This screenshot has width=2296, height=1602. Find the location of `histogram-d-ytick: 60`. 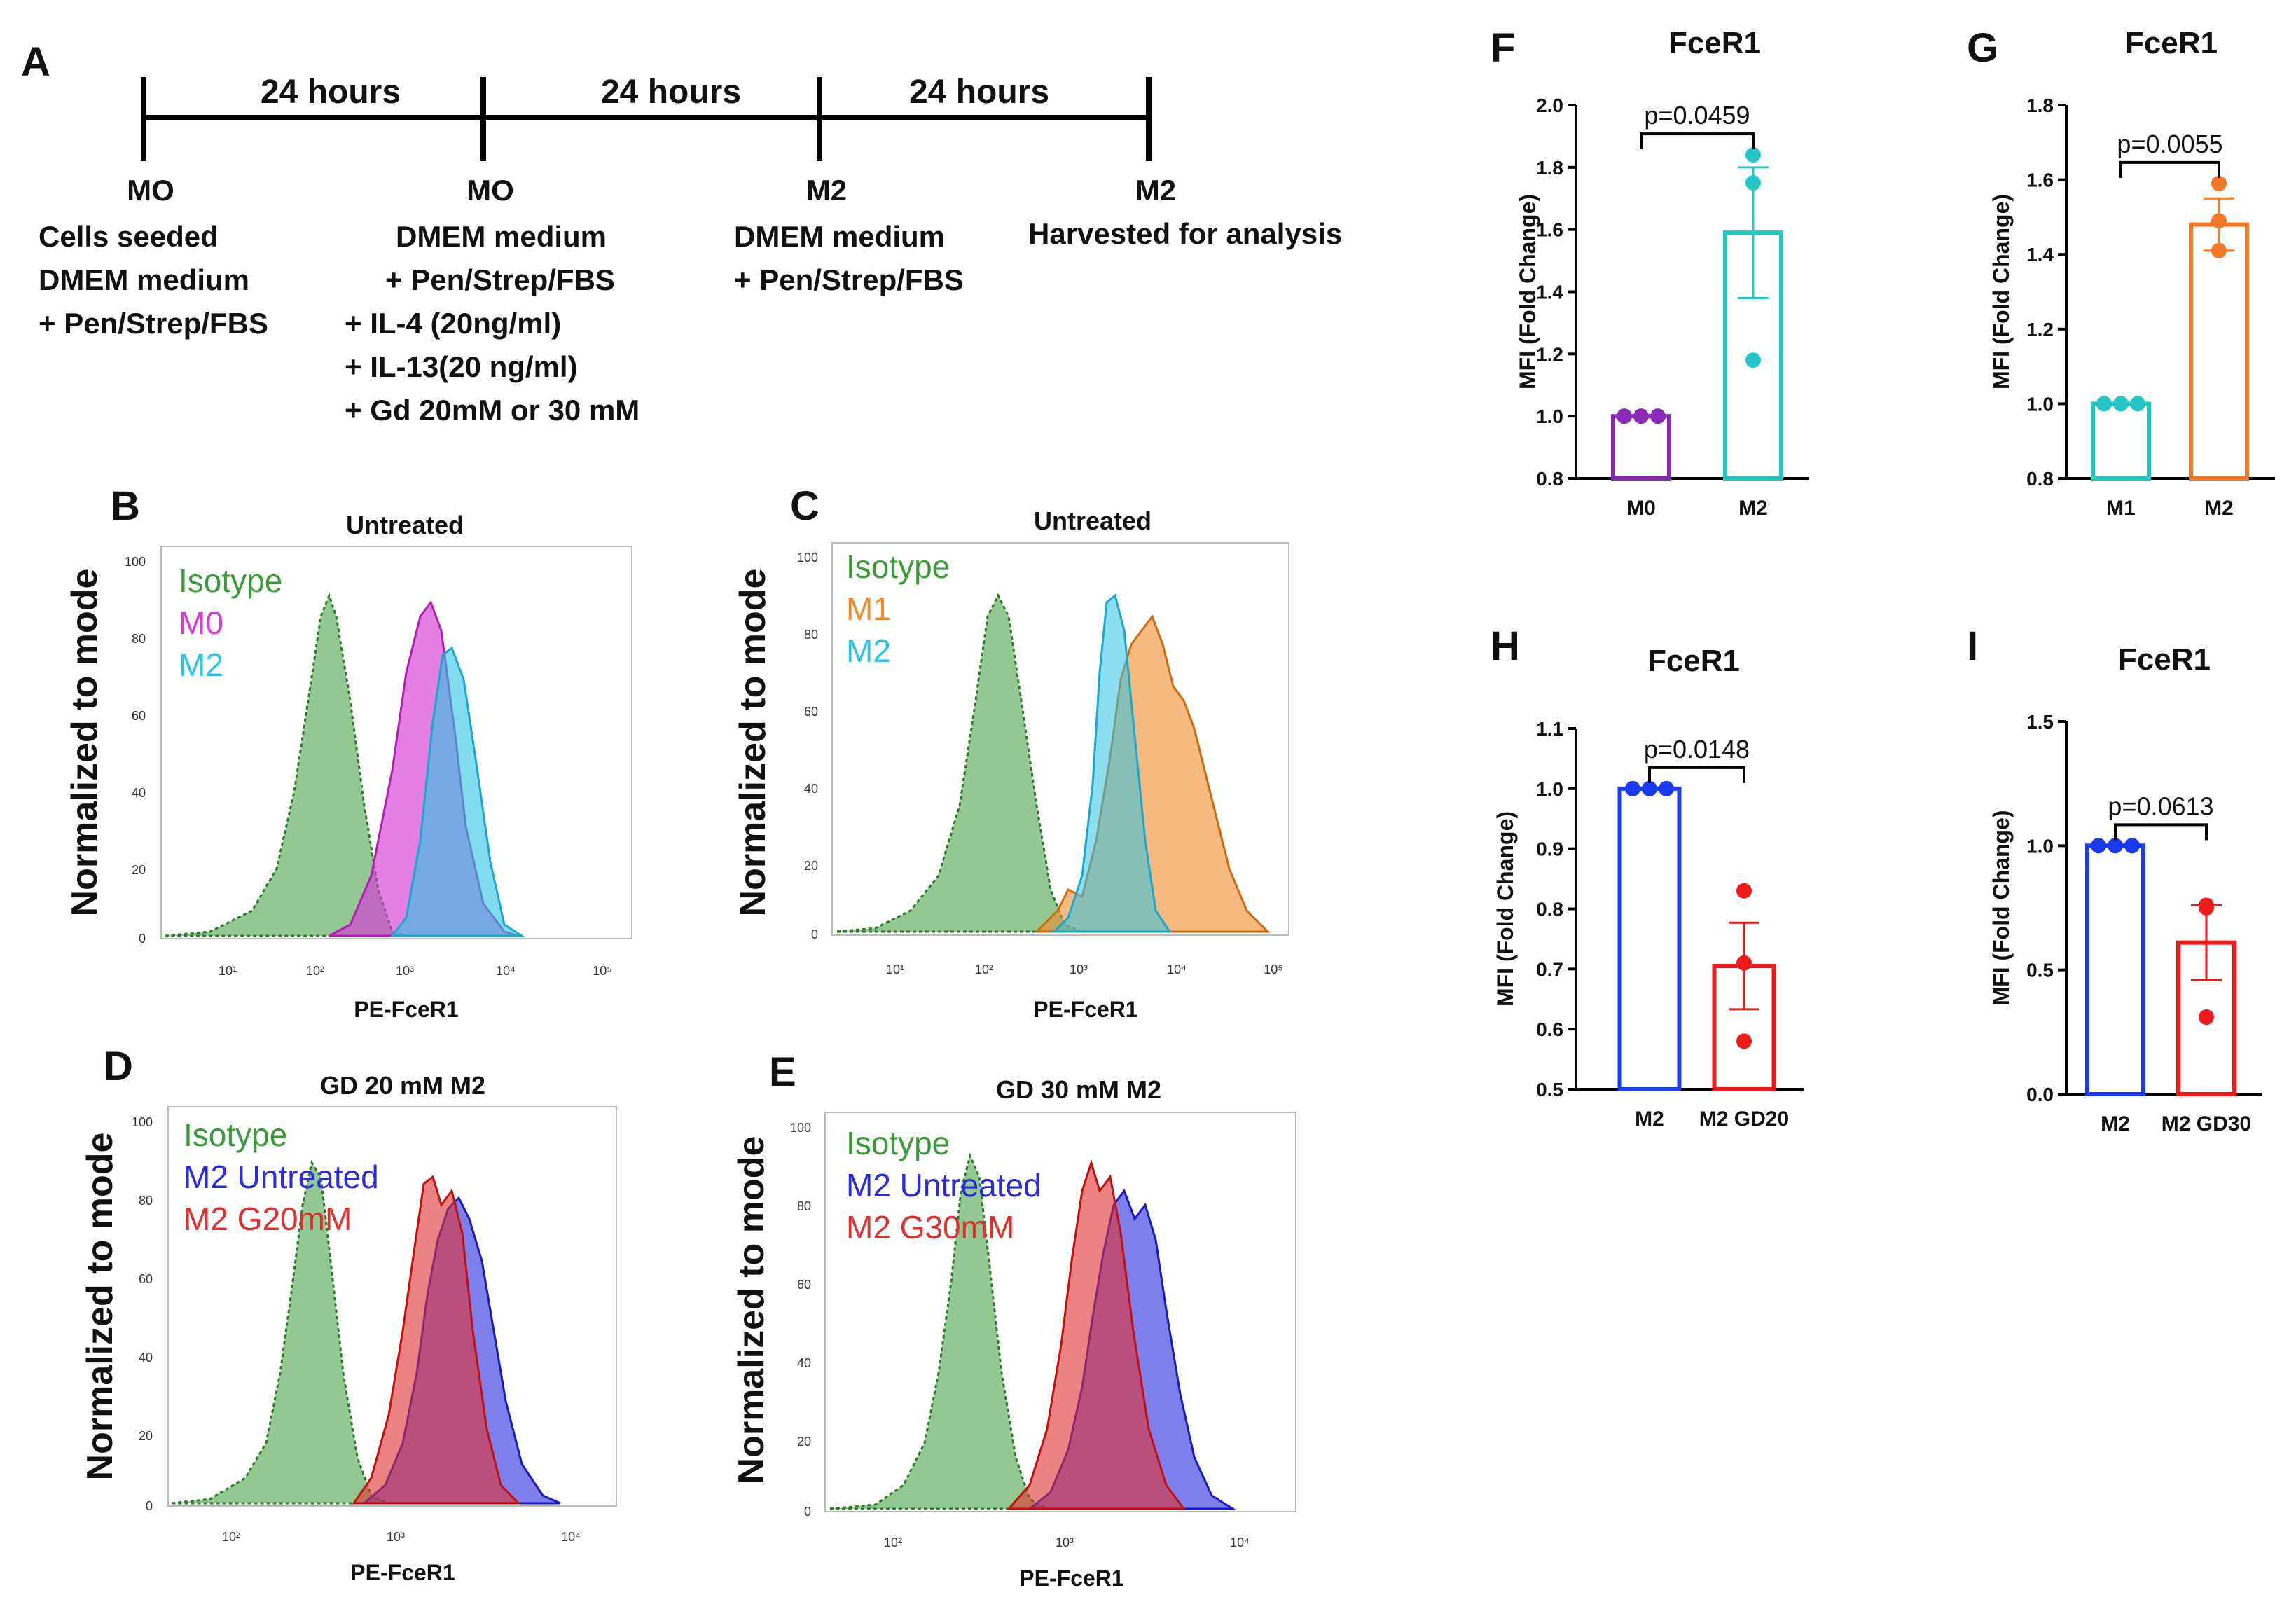

histogram-d-ytick: 60 is located at coordinates (146, 1279).